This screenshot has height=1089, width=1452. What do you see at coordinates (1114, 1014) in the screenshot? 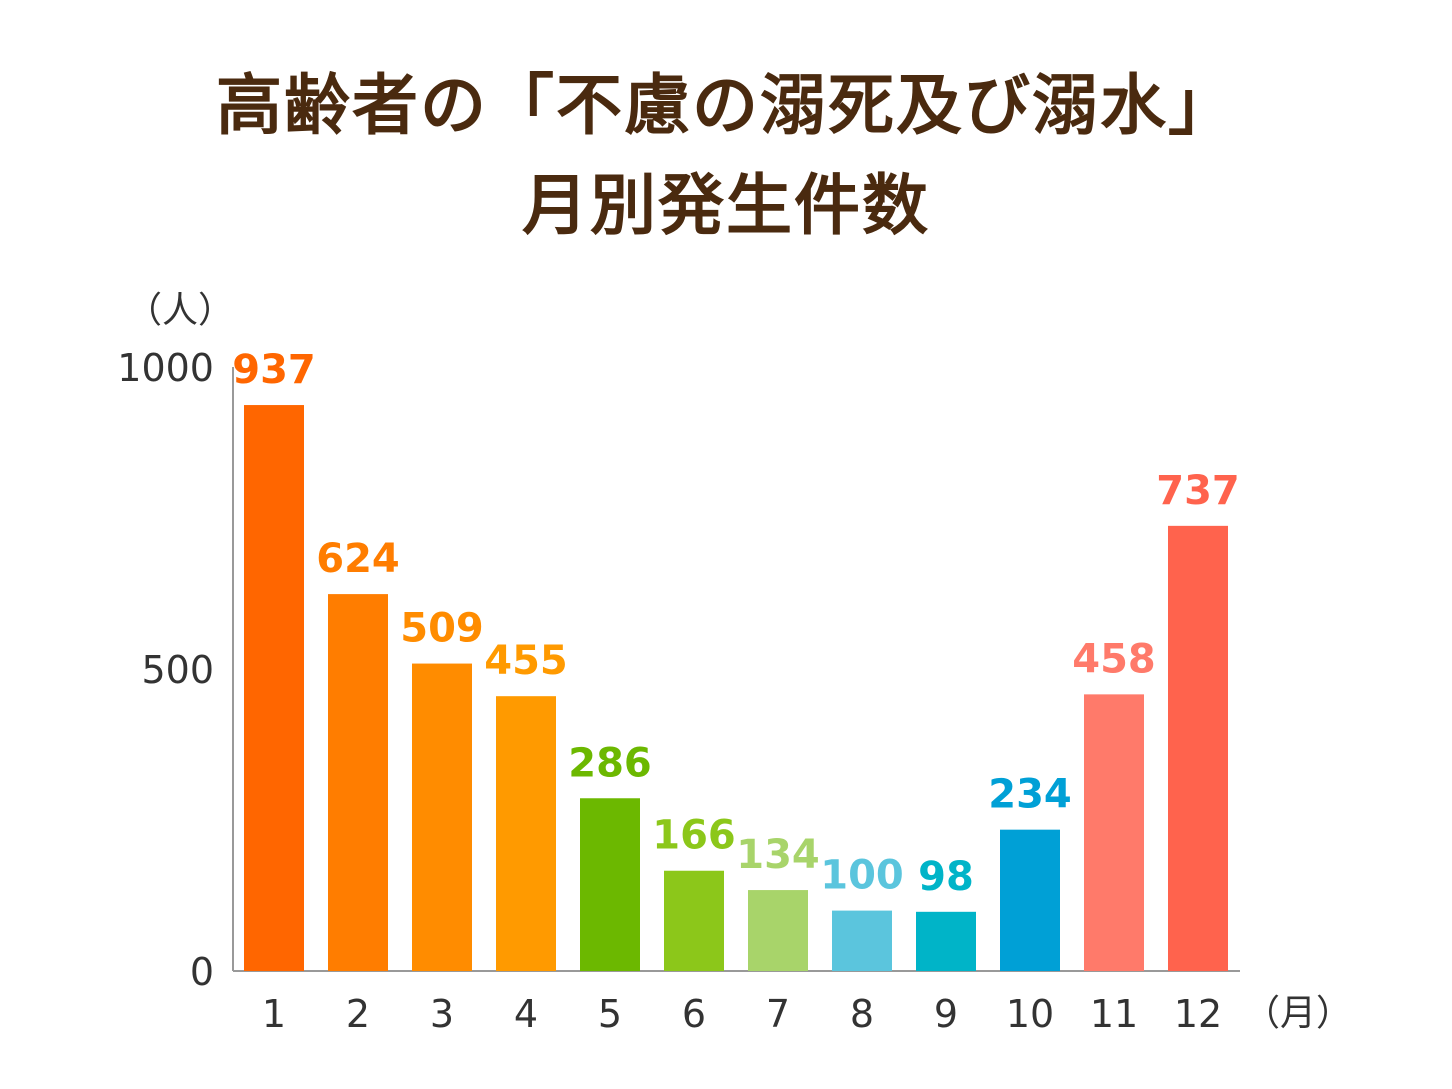
I see `x-tick-label: 11` at bounding box center [1114, 1014].